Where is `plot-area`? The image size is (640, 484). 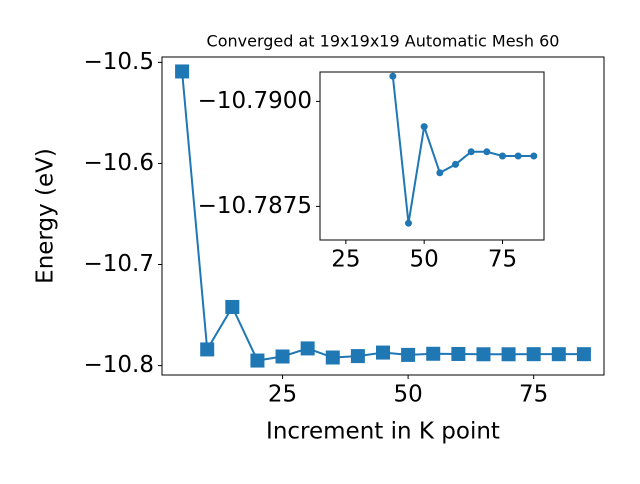
plot-area is located at coordinates (463, 149).